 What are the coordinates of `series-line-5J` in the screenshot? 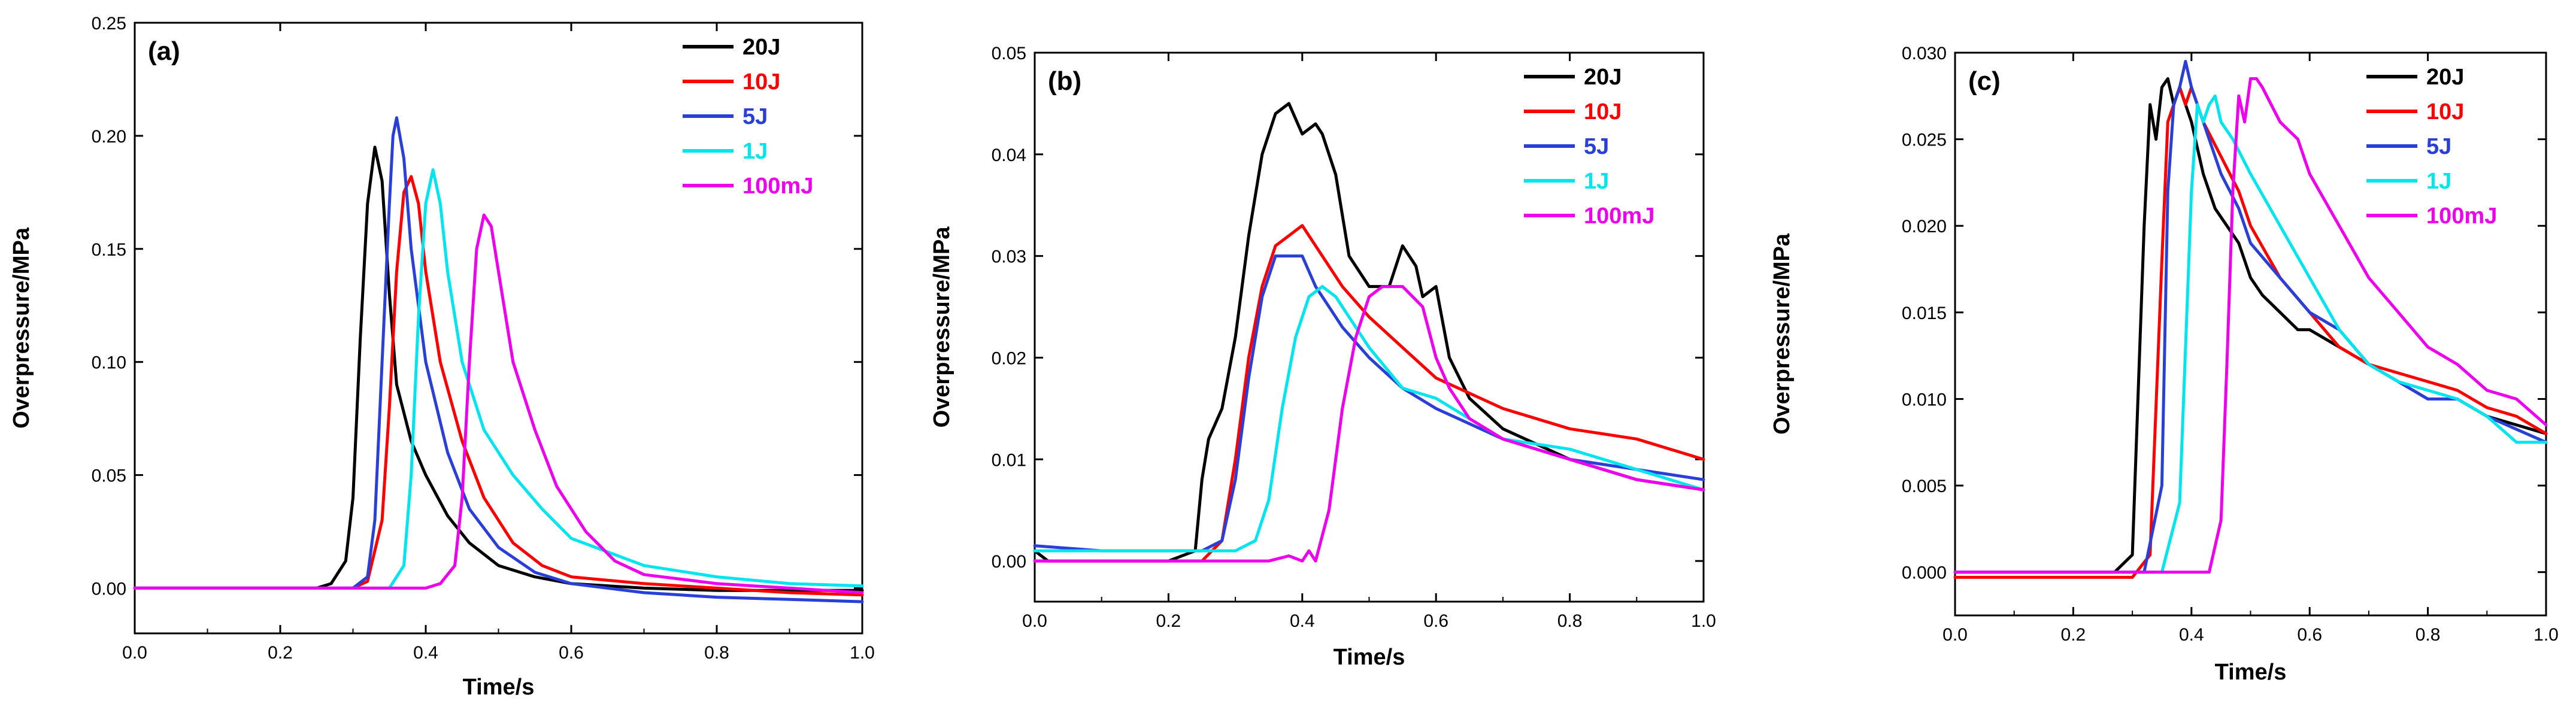 It's located at (1369, 403).